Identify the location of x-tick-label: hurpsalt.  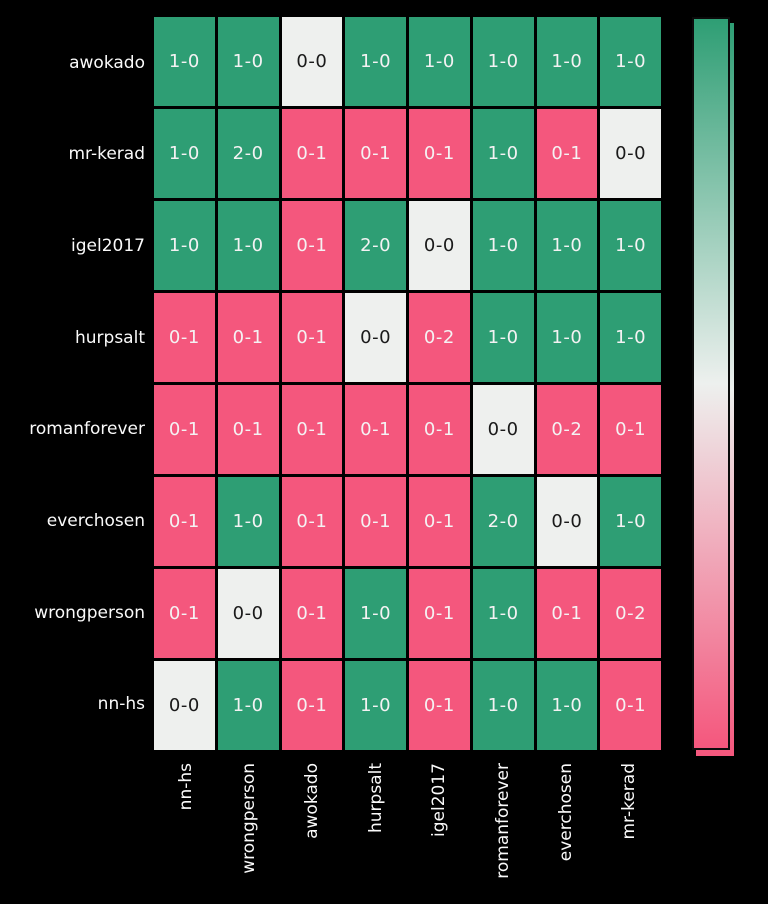
(375, 798).